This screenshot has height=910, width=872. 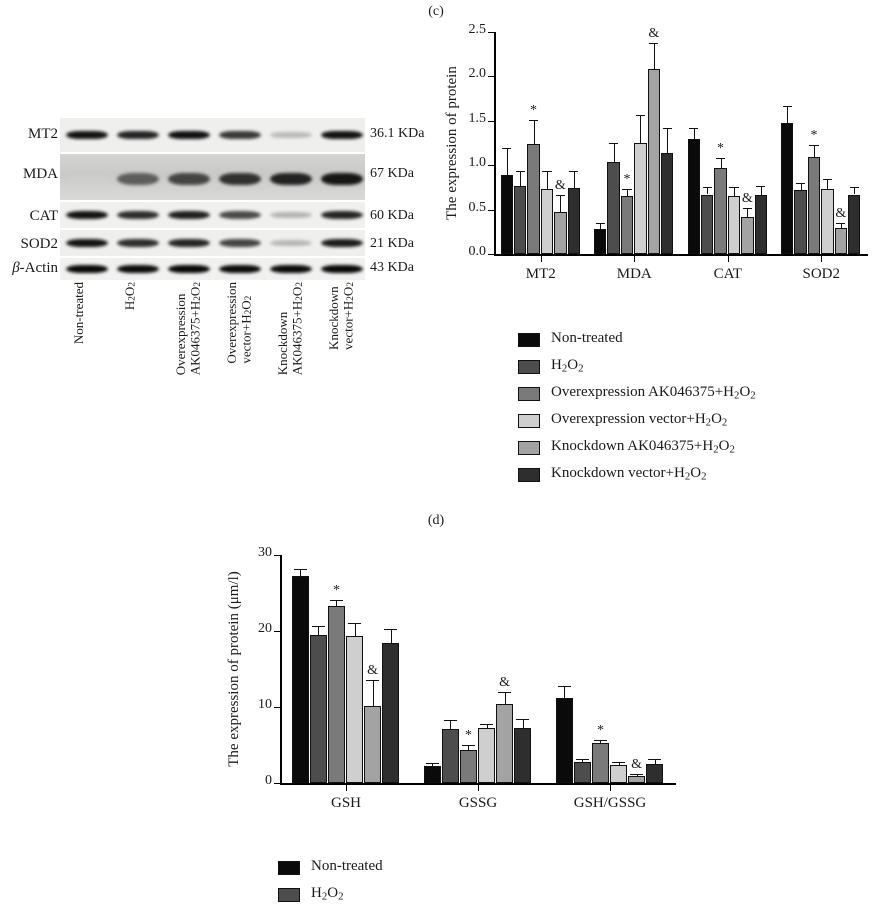 What do you see at coordinates (477, 118) in the screenshot?
I see `y-tick-label: 1.5` at bounding box center [477, 118].